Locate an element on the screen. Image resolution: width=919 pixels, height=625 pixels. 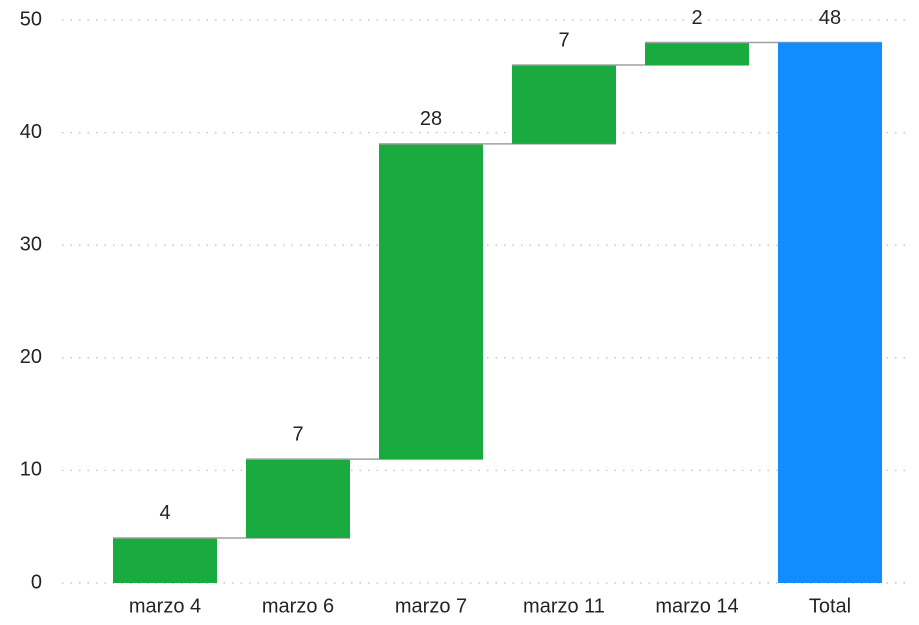
data-label: 4 is located at coordinates (164, 513).